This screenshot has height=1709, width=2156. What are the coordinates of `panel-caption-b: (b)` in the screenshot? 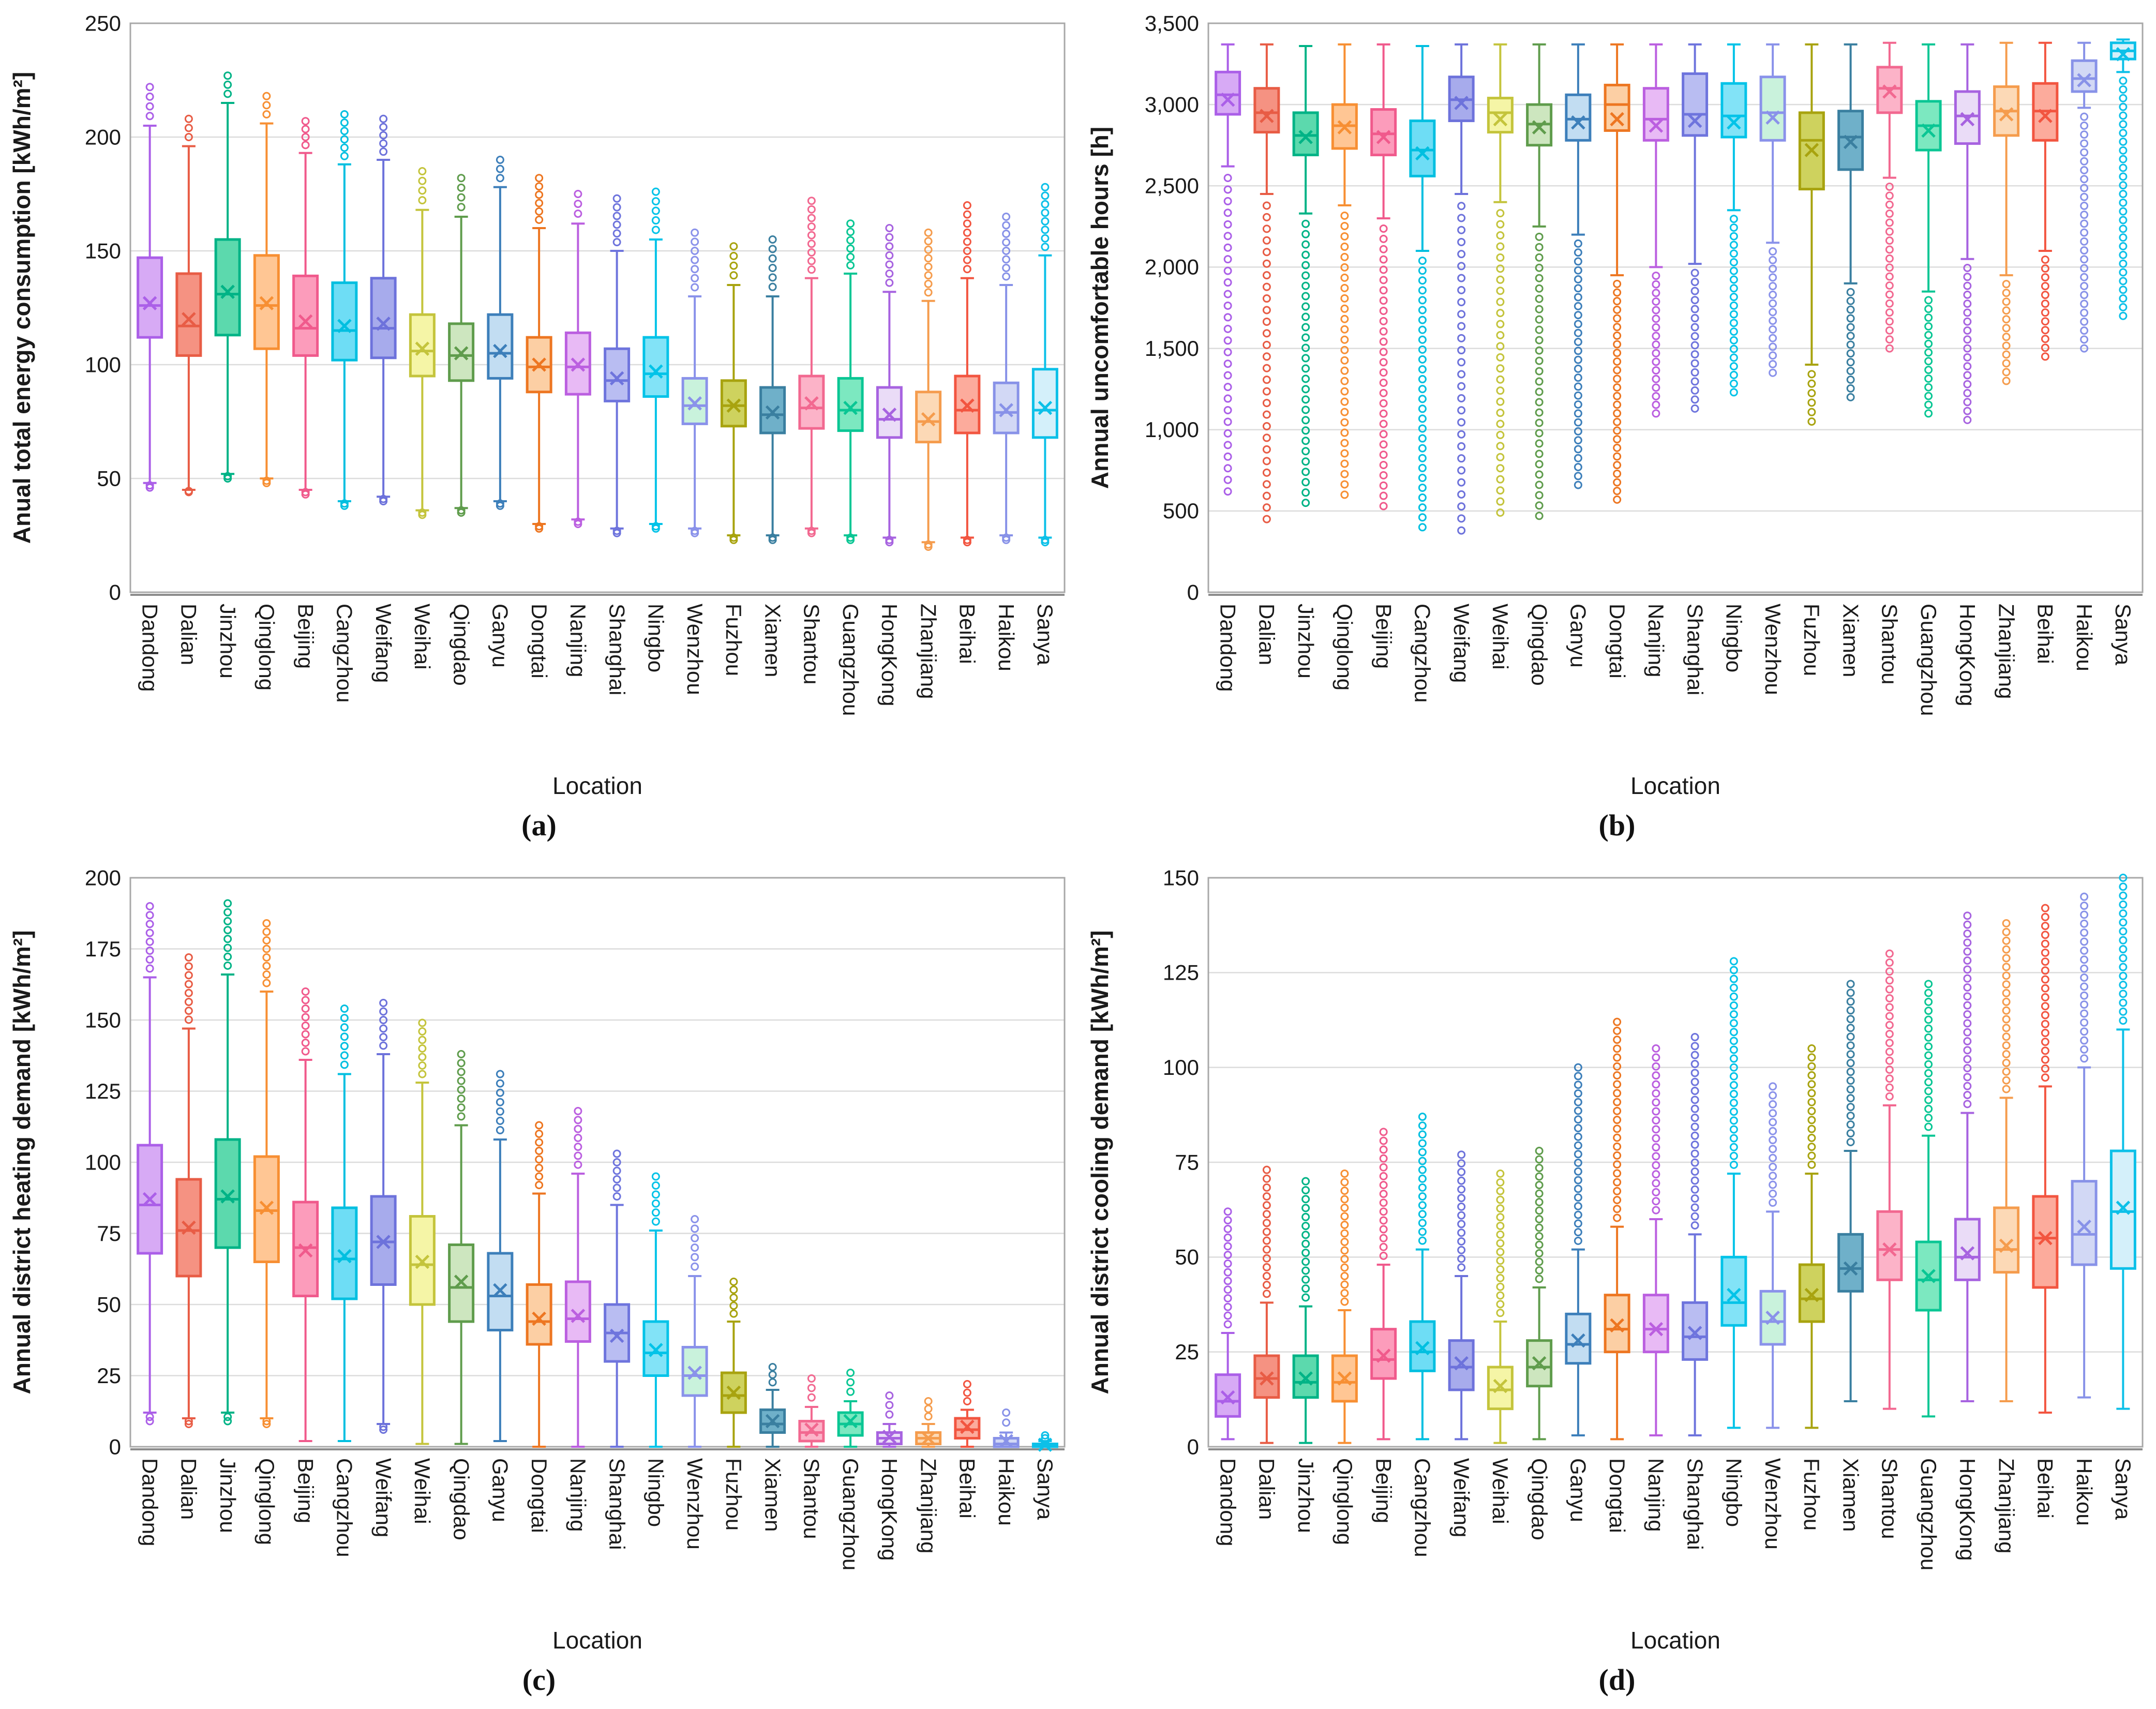 It's located at (1617, 825).